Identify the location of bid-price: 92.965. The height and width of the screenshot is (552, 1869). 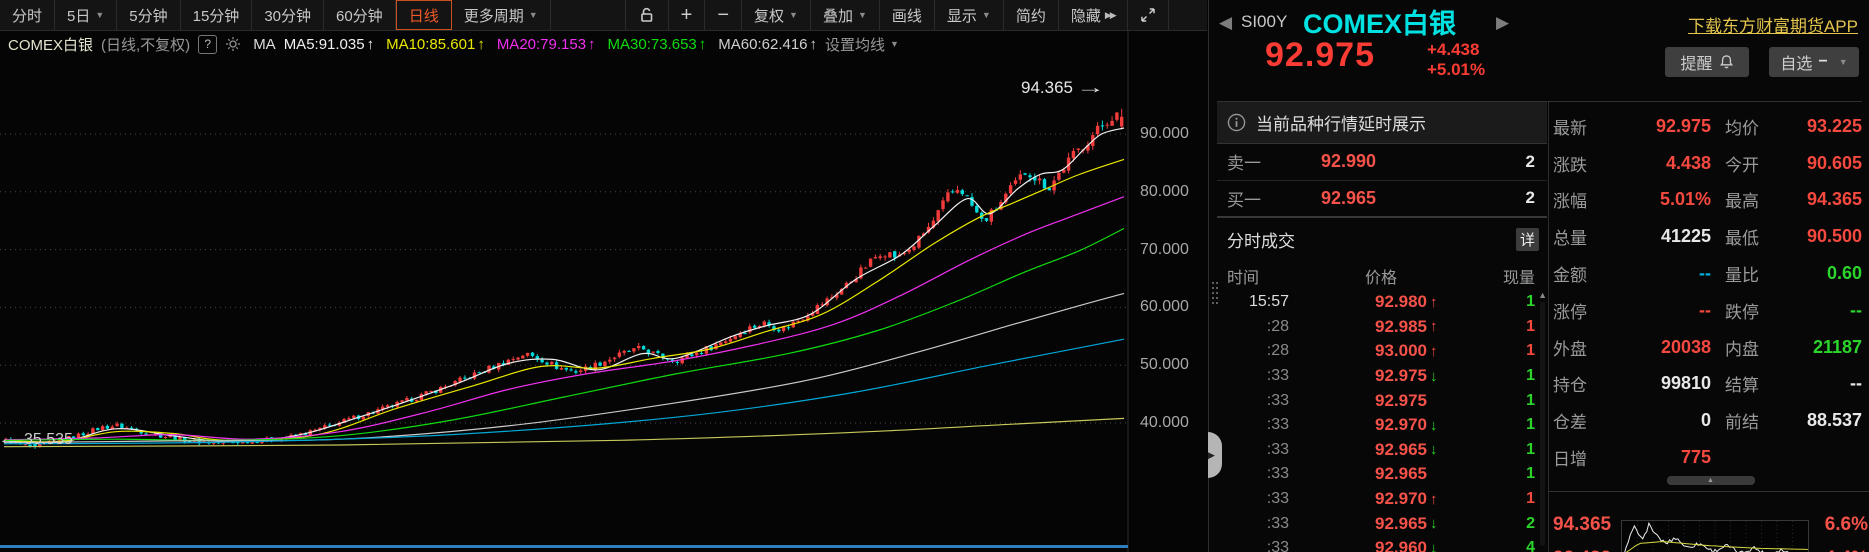
(1349, 197).